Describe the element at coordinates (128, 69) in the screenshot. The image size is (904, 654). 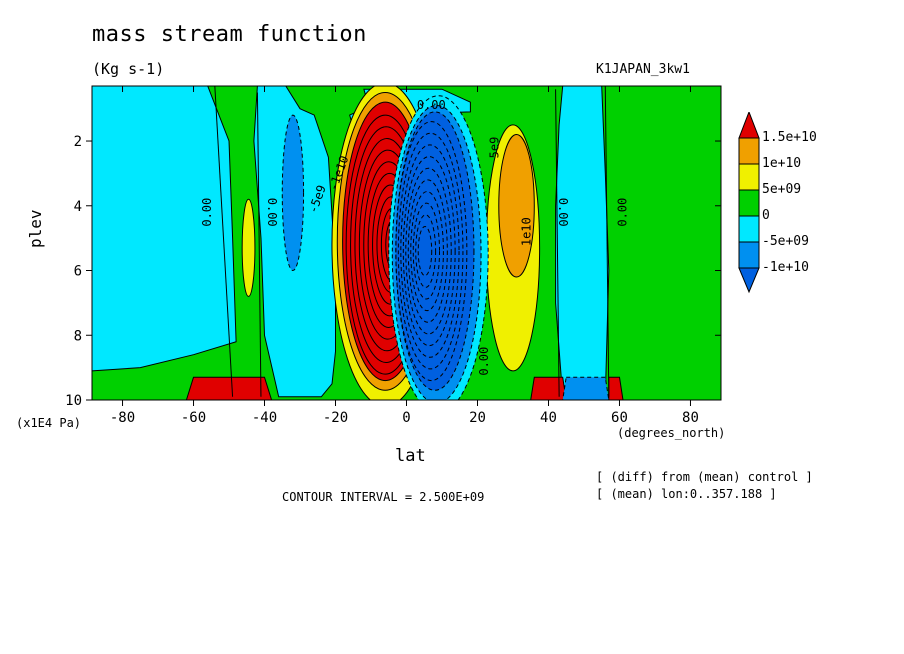
I see `chart-units: (Kg s-1)` at that location.